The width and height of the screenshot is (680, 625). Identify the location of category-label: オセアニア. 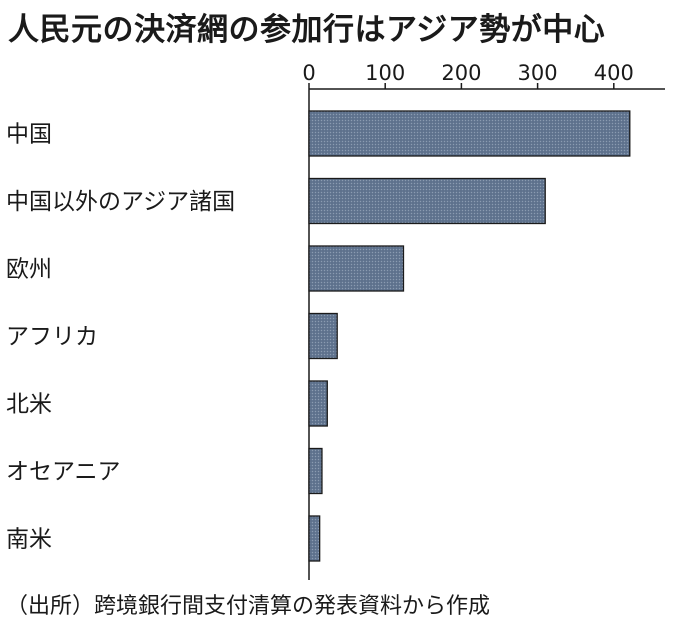
(63, 472).